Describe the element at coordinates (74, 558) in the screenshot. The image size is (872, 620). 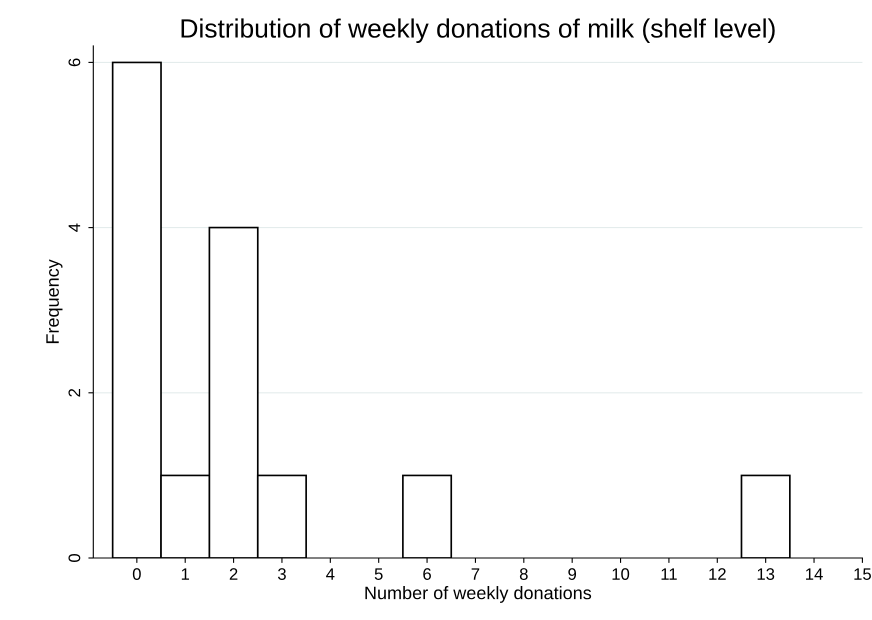
I see `y-tick-label: 0` at that location.